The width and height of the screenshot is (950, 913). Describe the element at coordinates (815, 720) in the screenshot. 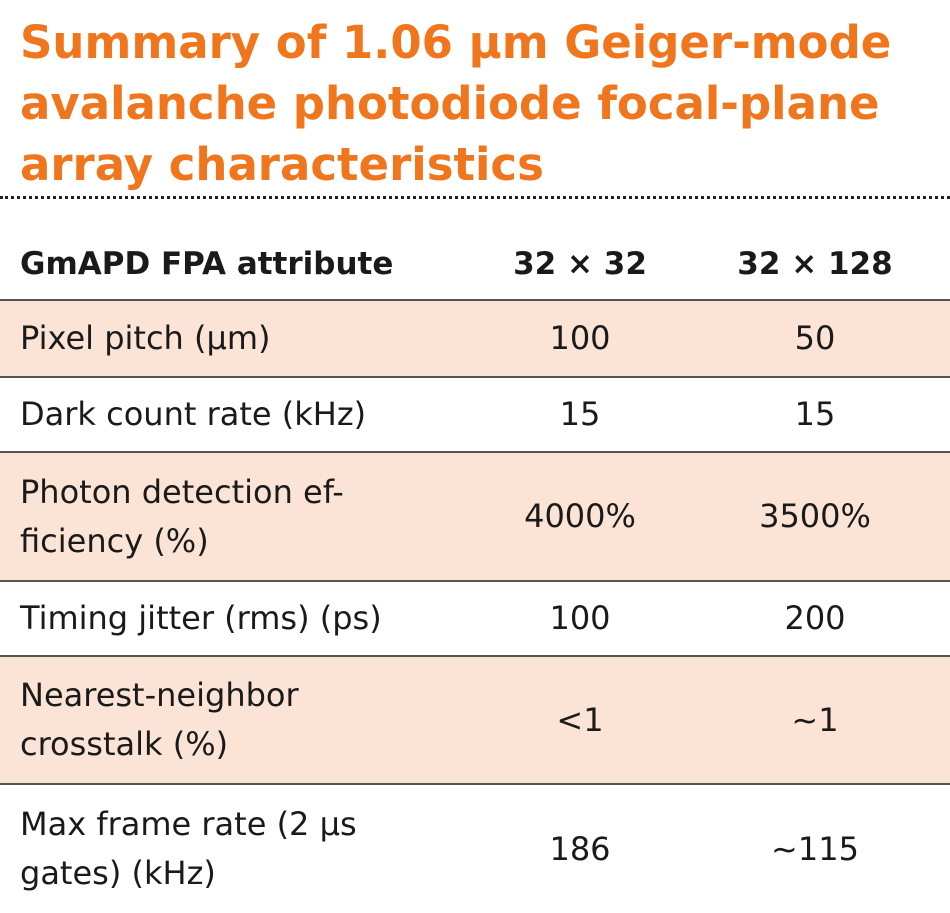

I see `cell-32x128: ~1` at that location.